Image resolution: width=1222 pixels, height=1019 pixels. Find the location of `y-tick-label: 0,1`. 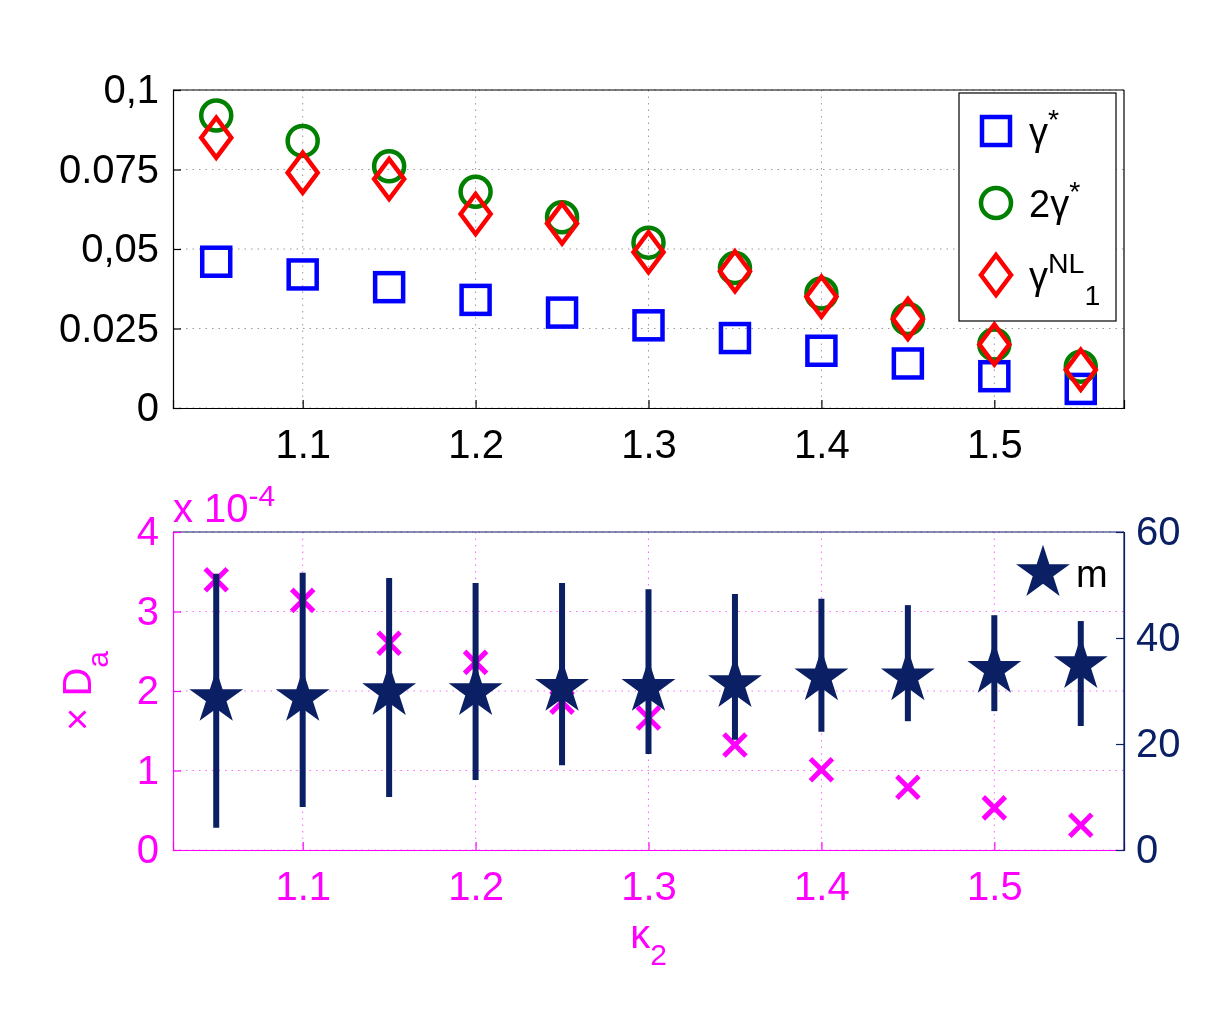

y-tick-label: 0,1 is located at coordinates (131, 89).